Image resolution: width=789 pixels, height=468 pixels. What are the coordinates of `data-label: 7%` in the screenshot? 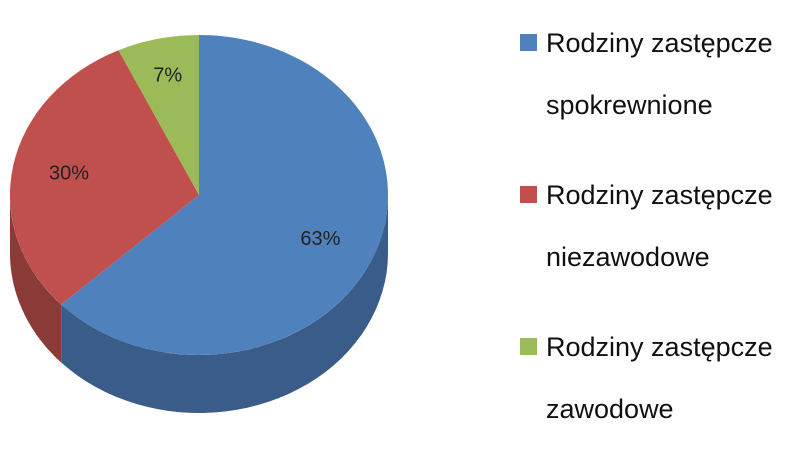 It's located at (167, 76).